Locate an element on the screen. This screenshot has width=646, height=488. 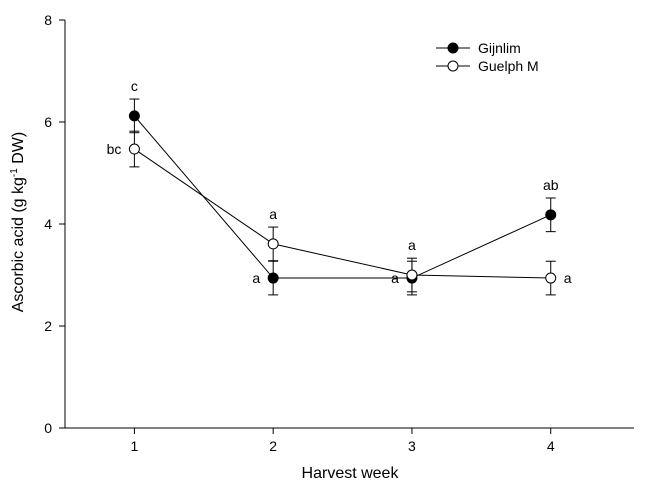
y-tick-label: 0 is located at coordinates (48, 428).